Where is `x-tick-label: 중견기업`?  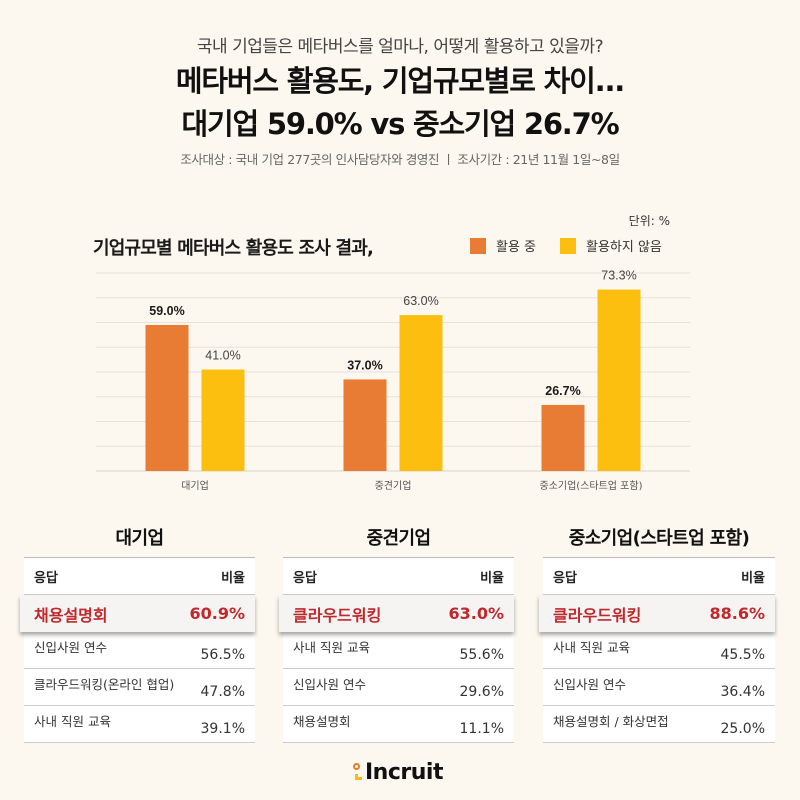
x-tick-label: 중견기업 is located at coordinates (393, 485).